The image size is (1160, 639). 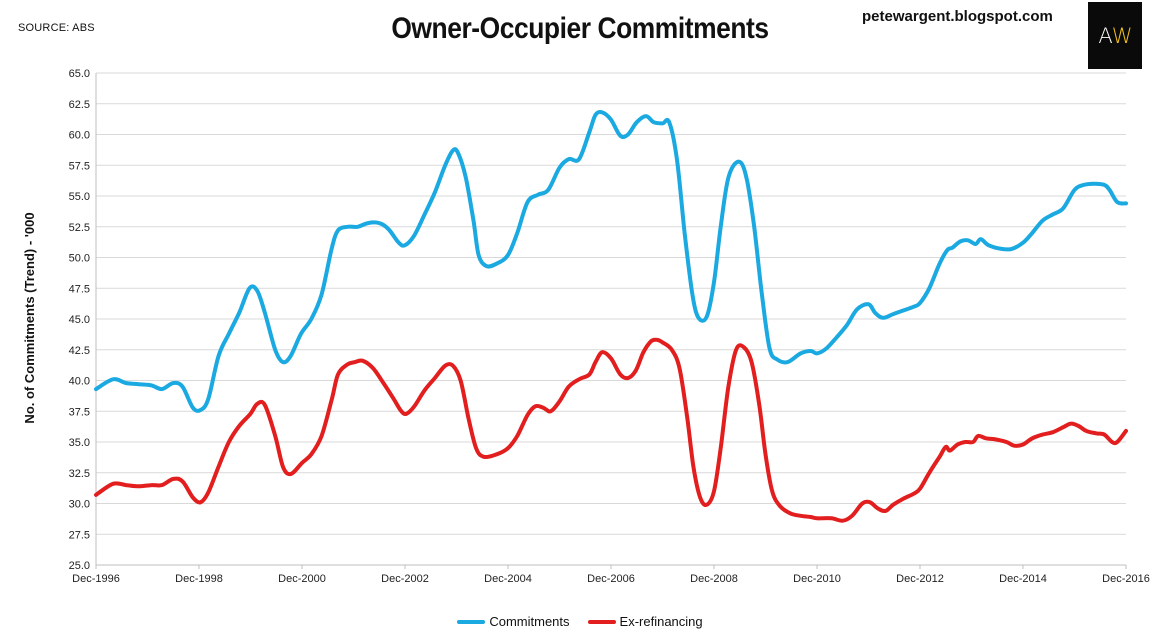 I want to click on chart-title: Owner-Occupier Commitments, so click(x=580, y=28).